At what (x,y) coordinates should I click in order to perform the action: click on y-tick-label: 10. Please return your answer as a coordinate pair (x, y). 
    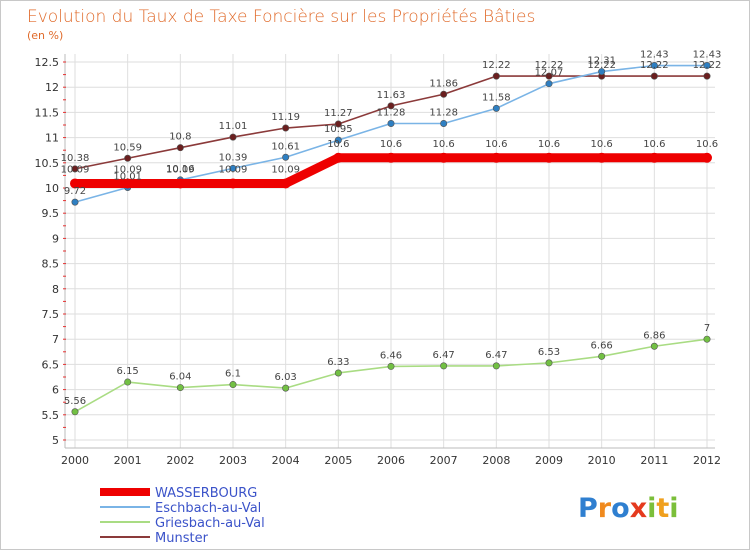
    Looking at the image, I should click on (52, 188).